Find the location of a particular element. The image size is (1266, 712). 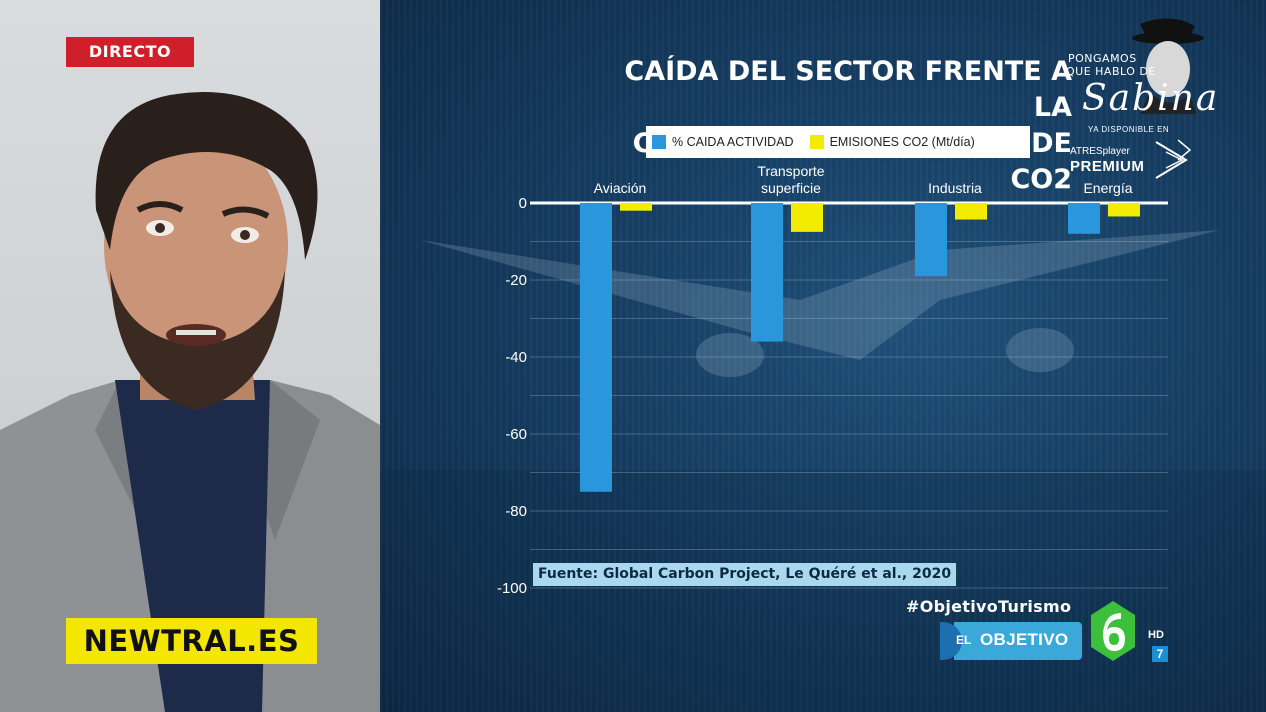

category-label: Industria is located at coordinates (955, 188).